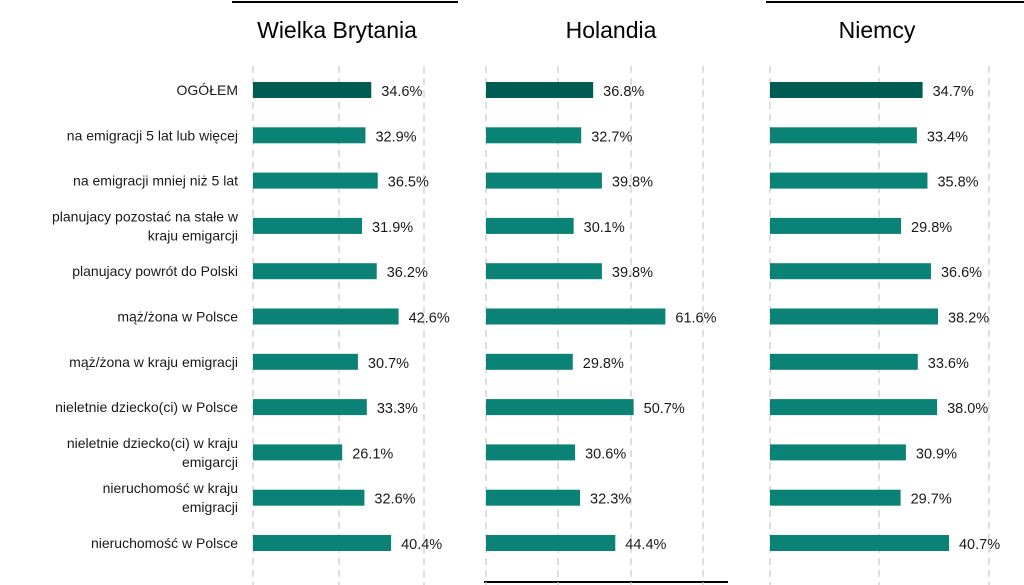  What do you see at coordinates (164, 543) in the screenshot?
I see `category-label: nieruchomość w Polsce` at bounding box center [164, 543].